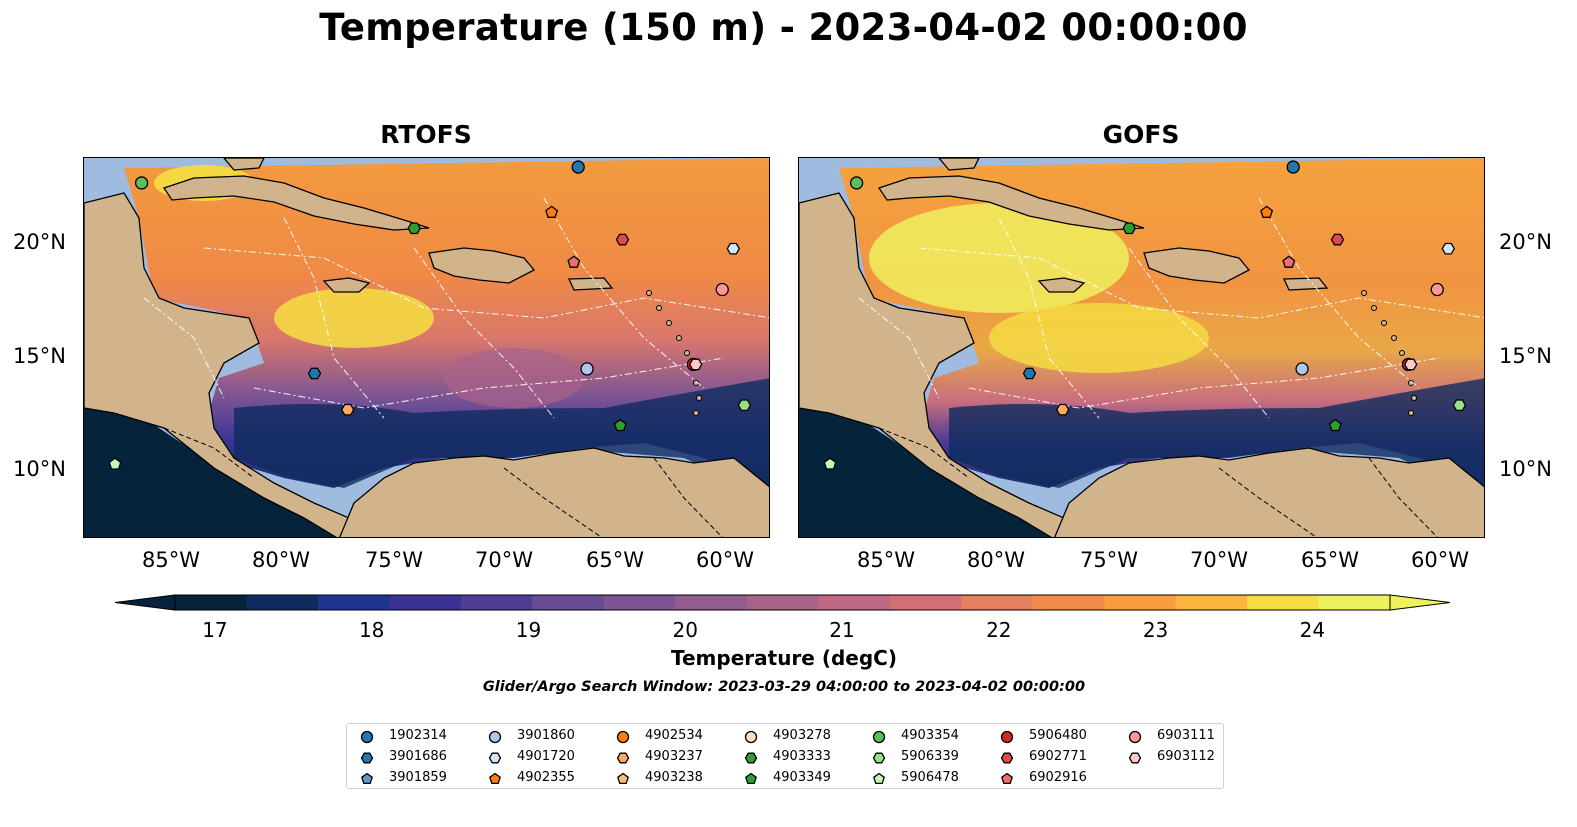 Image resolution: width=1577 pixels, height=827 pixels. I want to click on legend-label: 4902355, so click(546, 777).